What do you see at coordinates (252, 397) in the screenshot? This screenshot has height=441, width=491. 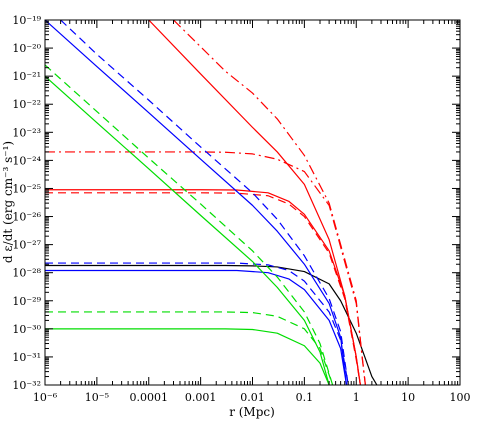 I see `x-tick-label: 0.01` at bounding box center [252, 397].